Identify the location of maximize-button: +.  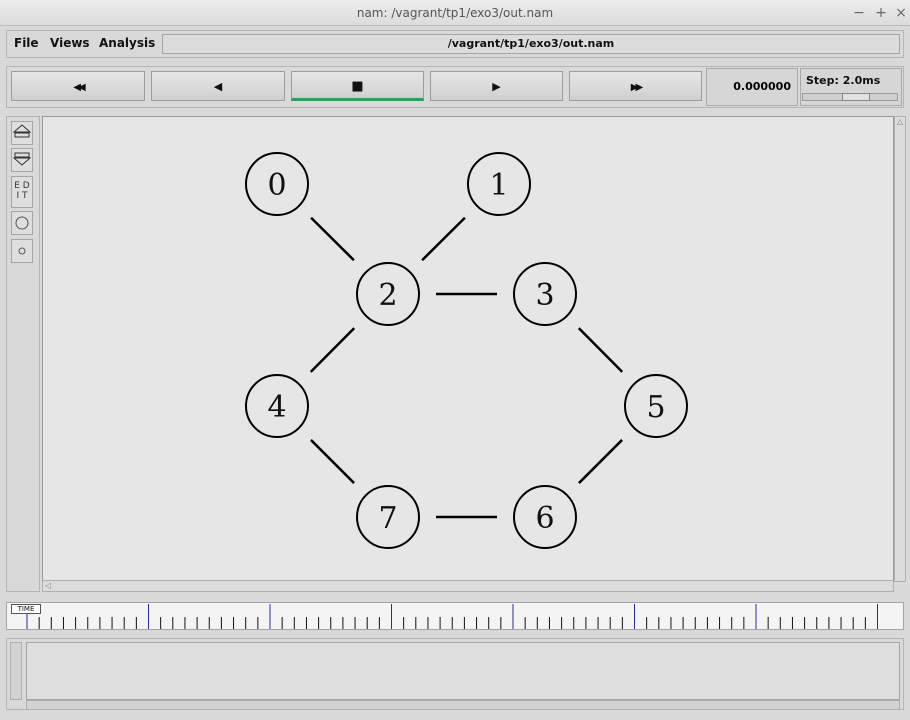
(881, 13).